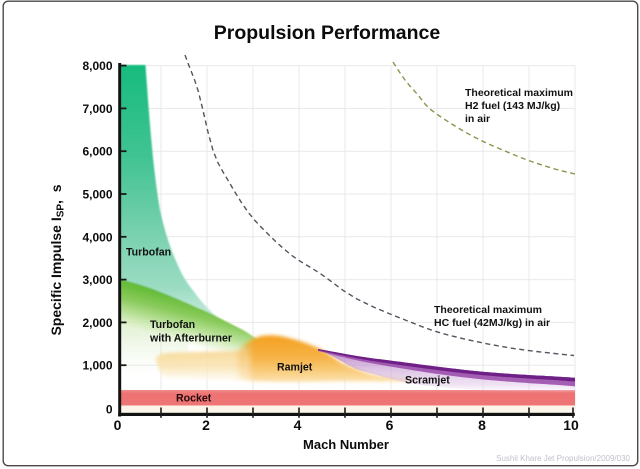 The width and height of the screenshot is (640, 469). Describe the element at coordinates (97, 152) in the screenshot. I see `svg-text: 6,000` at that location.